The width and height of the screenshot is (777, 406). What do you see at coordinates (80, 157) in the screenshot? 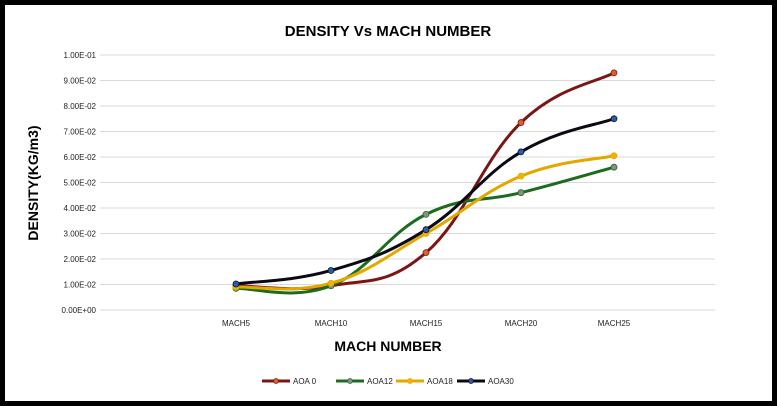
I see `y-tick-label: 6.00E-02` at bounding box center [80, 157].